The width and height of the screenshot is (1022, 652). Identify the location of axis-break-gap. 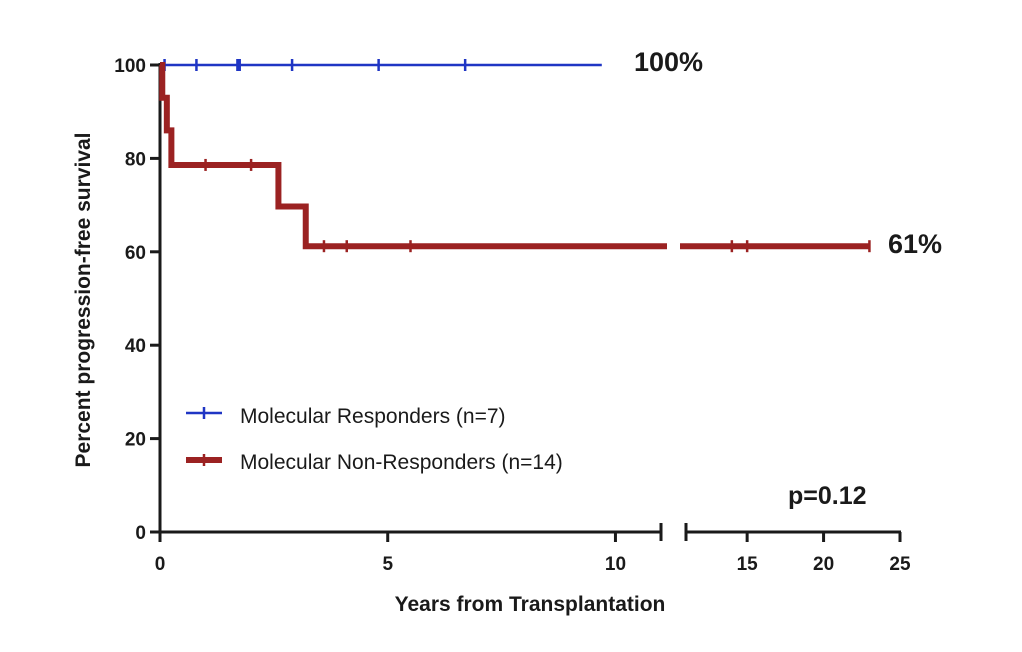
(673, 288).